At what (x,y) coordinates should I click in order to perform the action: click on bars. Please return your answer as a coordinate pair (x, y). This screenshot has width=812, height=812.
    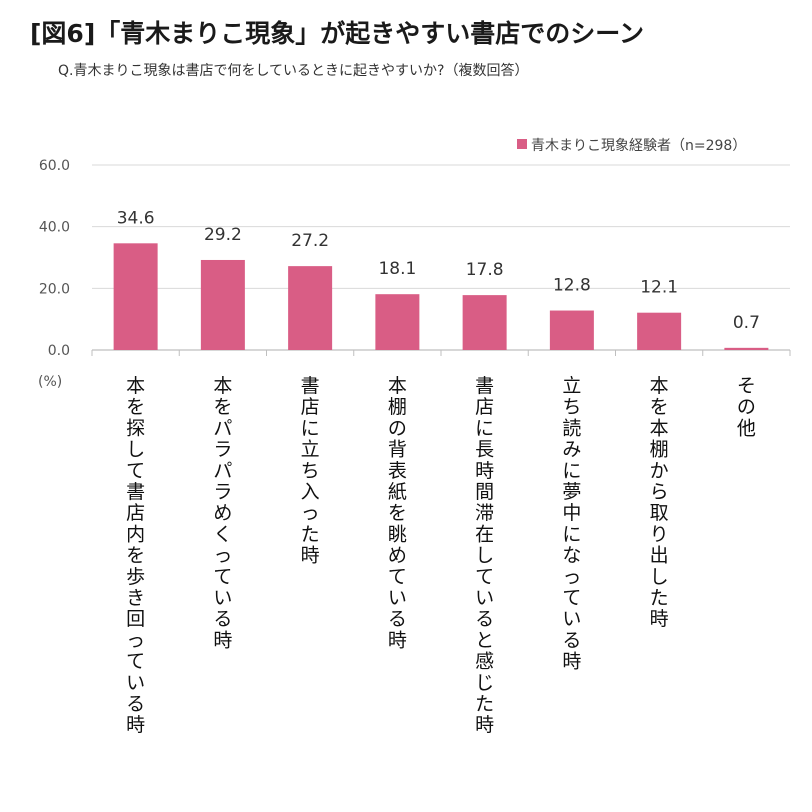
    Looking at the image, I should click on (441, 296).